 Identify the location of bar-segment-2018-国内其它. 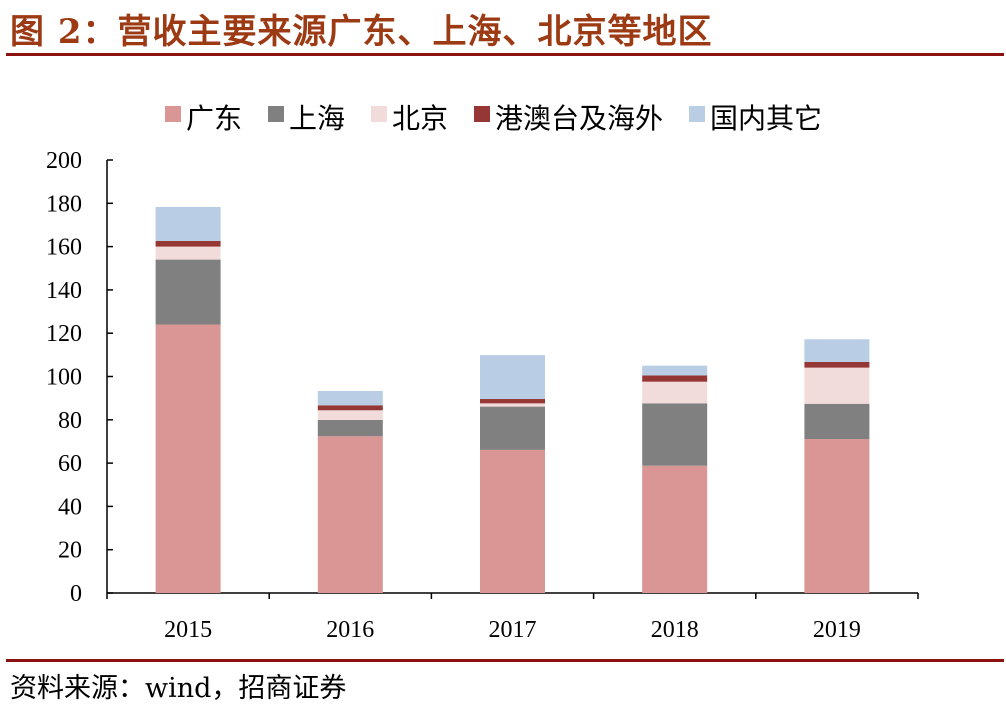
(675, 370).